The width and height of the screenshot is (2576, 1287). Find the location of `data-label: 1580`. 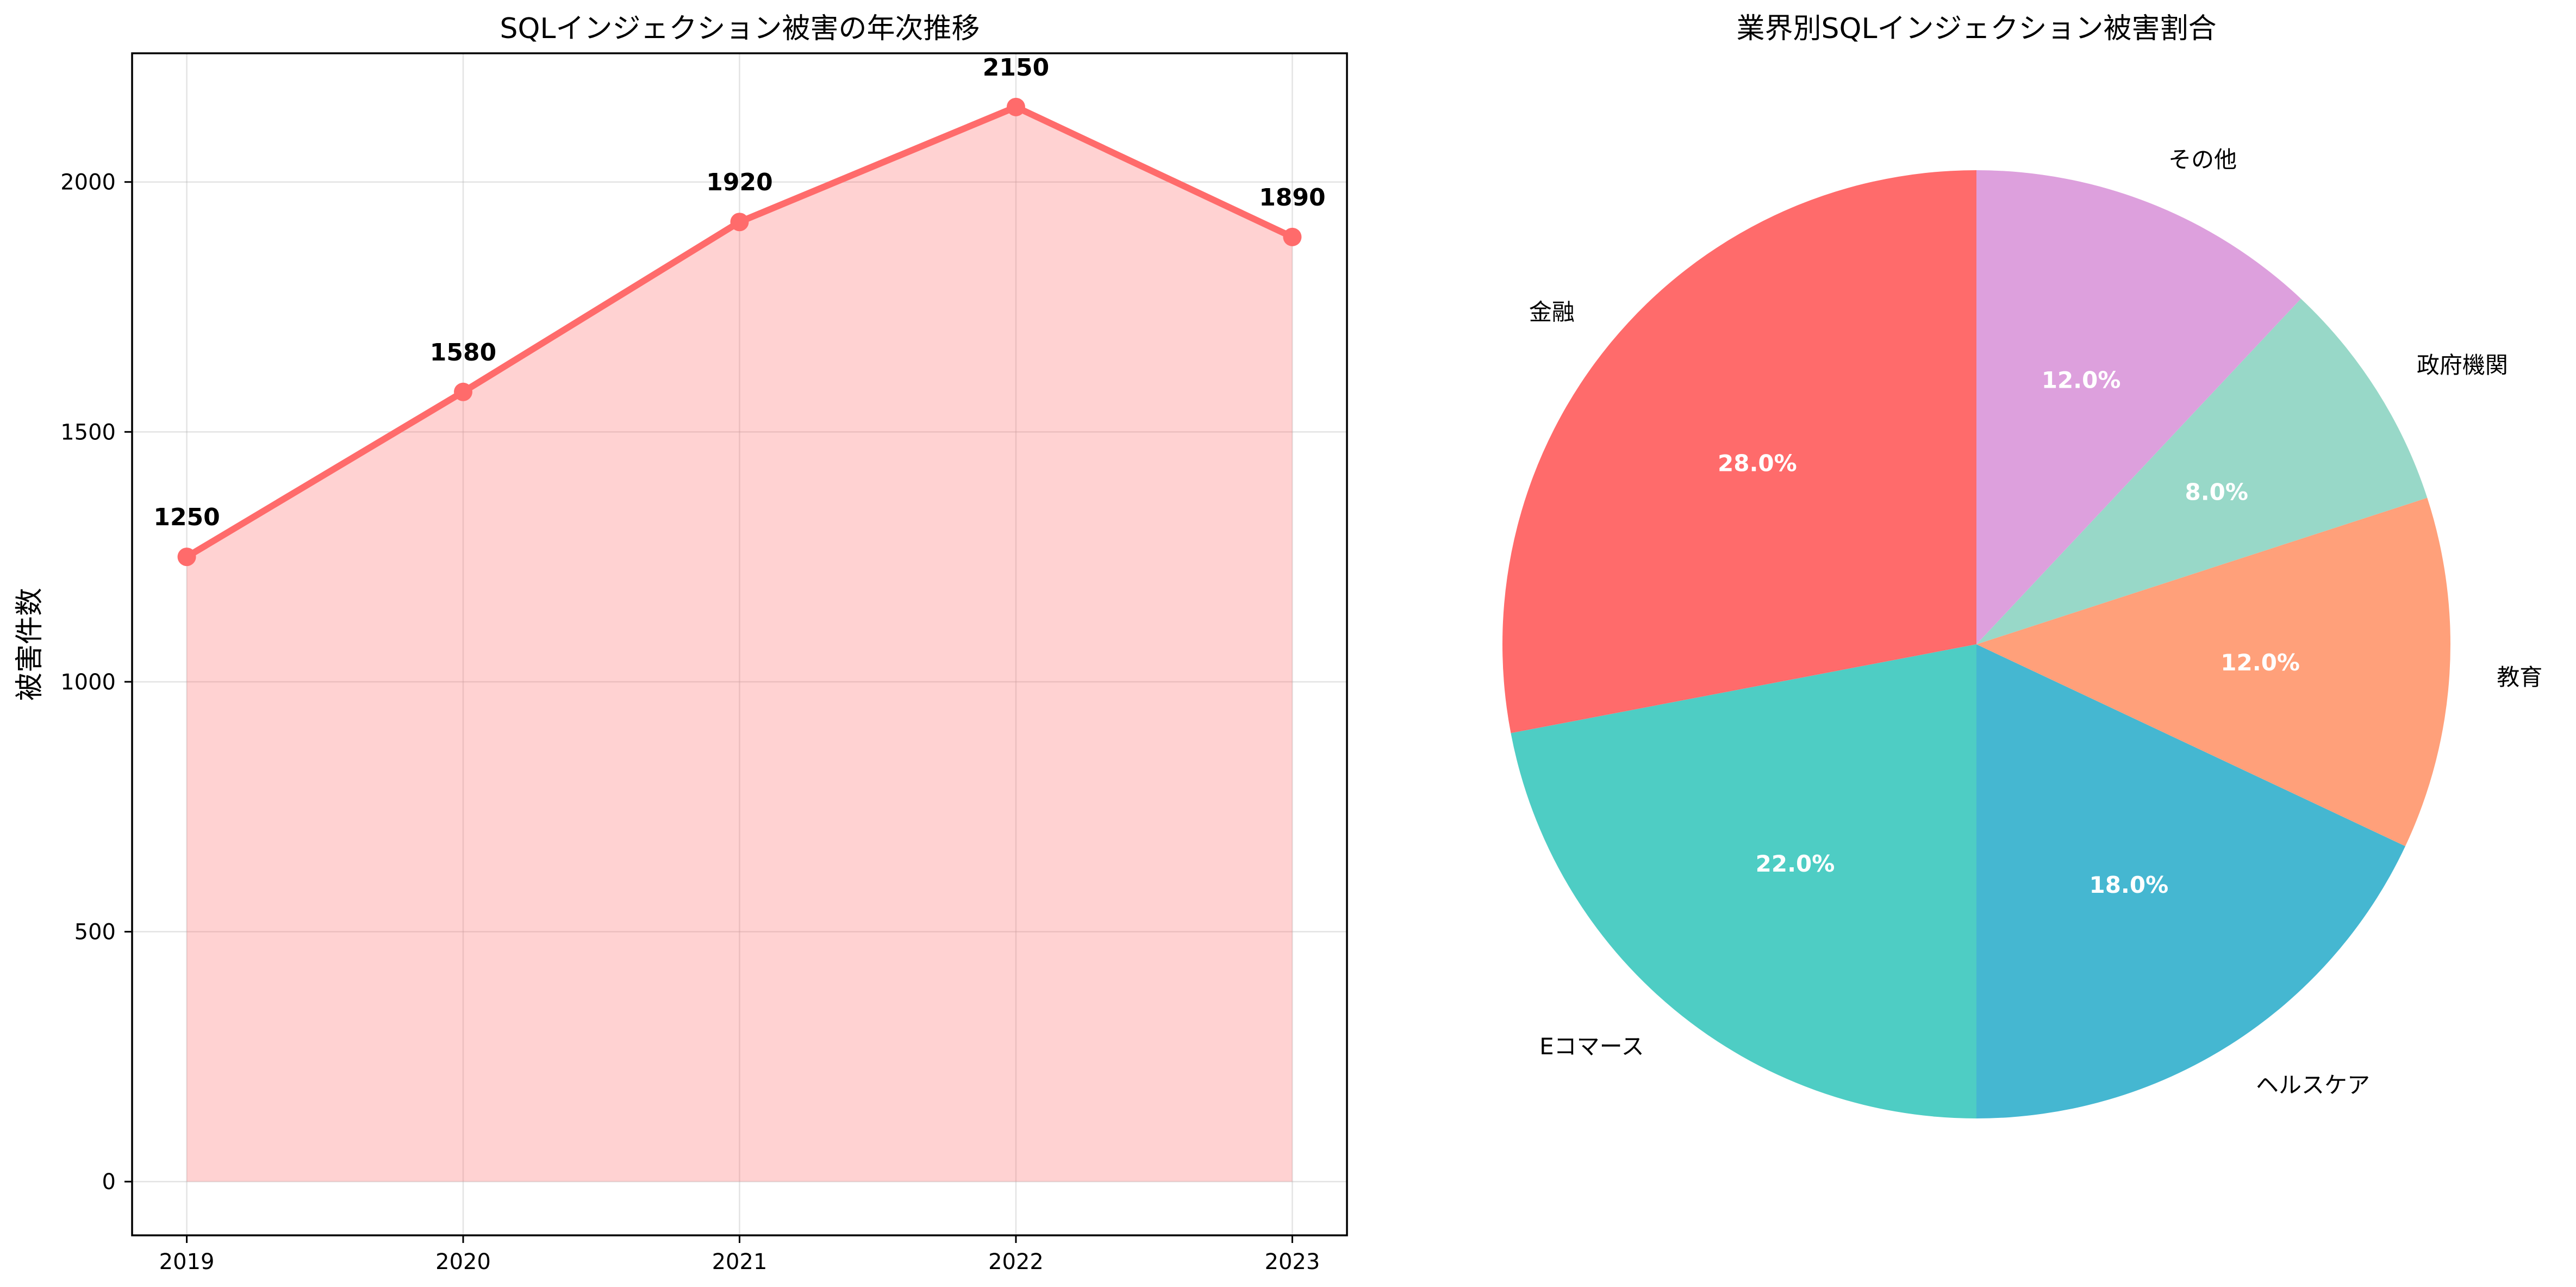

data-label: 1580 is located at coordinates (463, 352).